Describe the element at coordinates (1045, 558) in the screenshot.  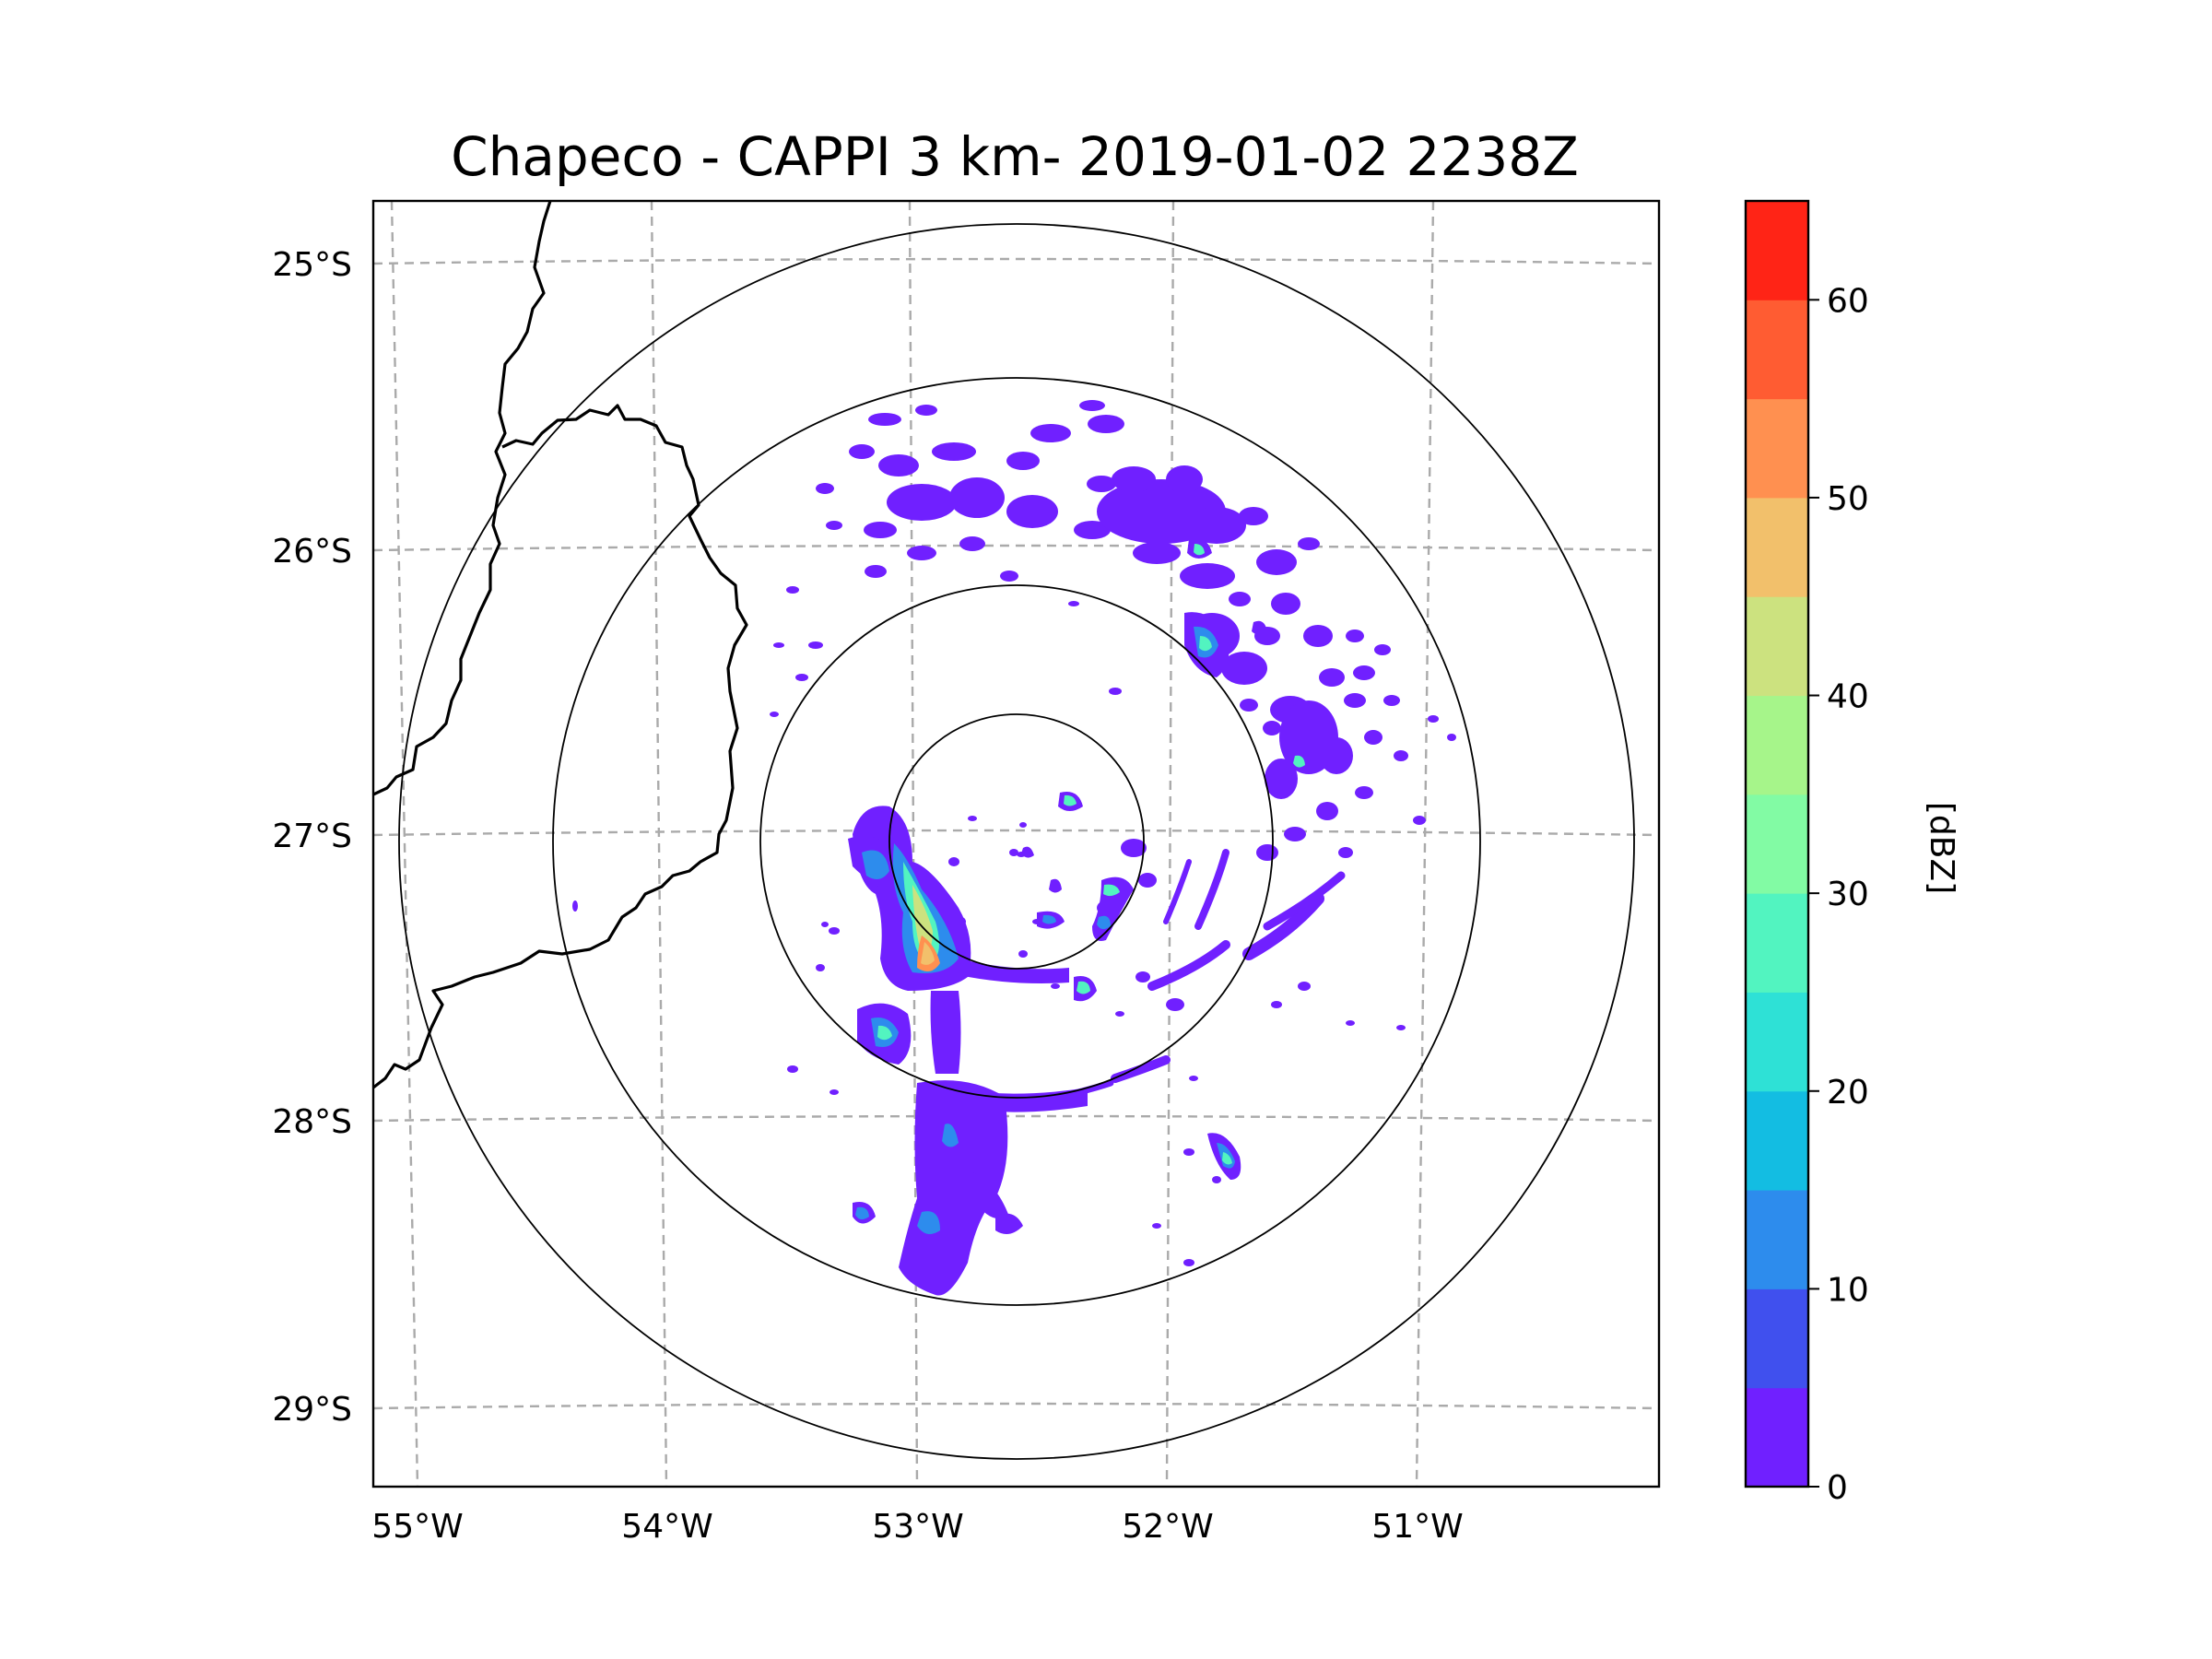
I see `echo-north-band` at that location.